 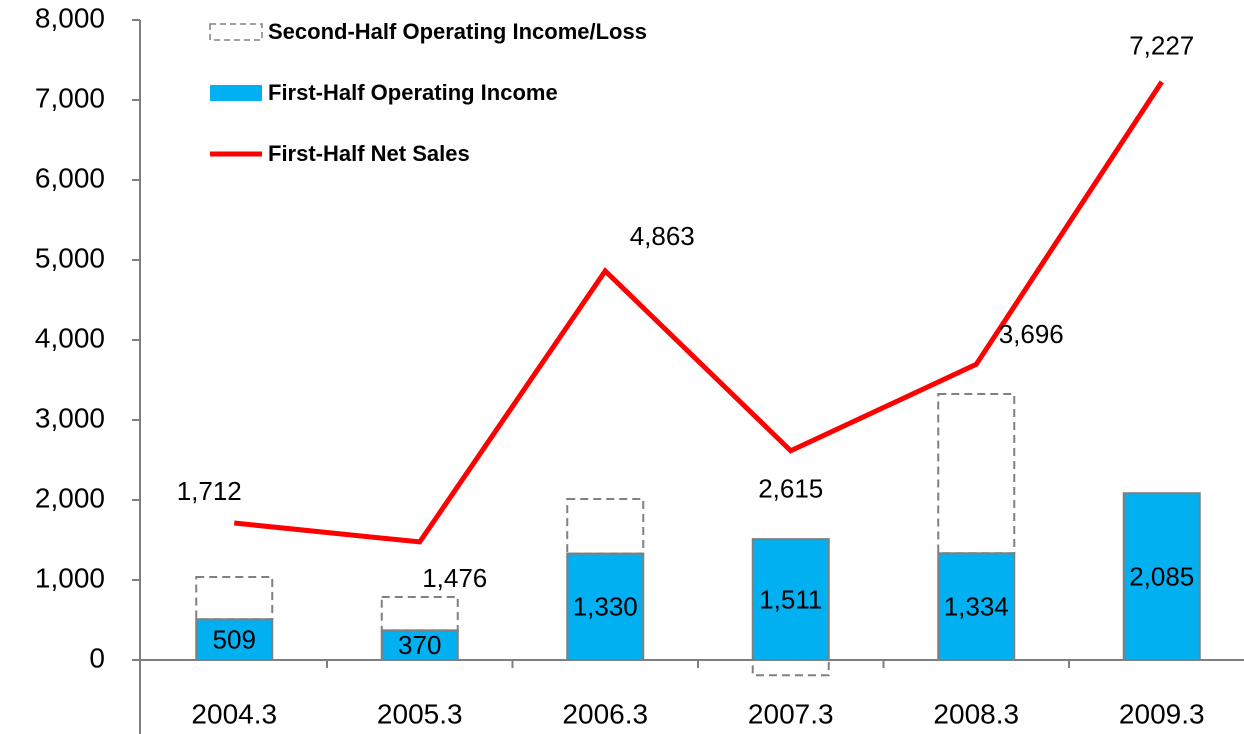 What do you see at coordinates (976, 713) in the screenshot?
I see `x-tick-label: 2008.3` at bounding box center [976, 713].